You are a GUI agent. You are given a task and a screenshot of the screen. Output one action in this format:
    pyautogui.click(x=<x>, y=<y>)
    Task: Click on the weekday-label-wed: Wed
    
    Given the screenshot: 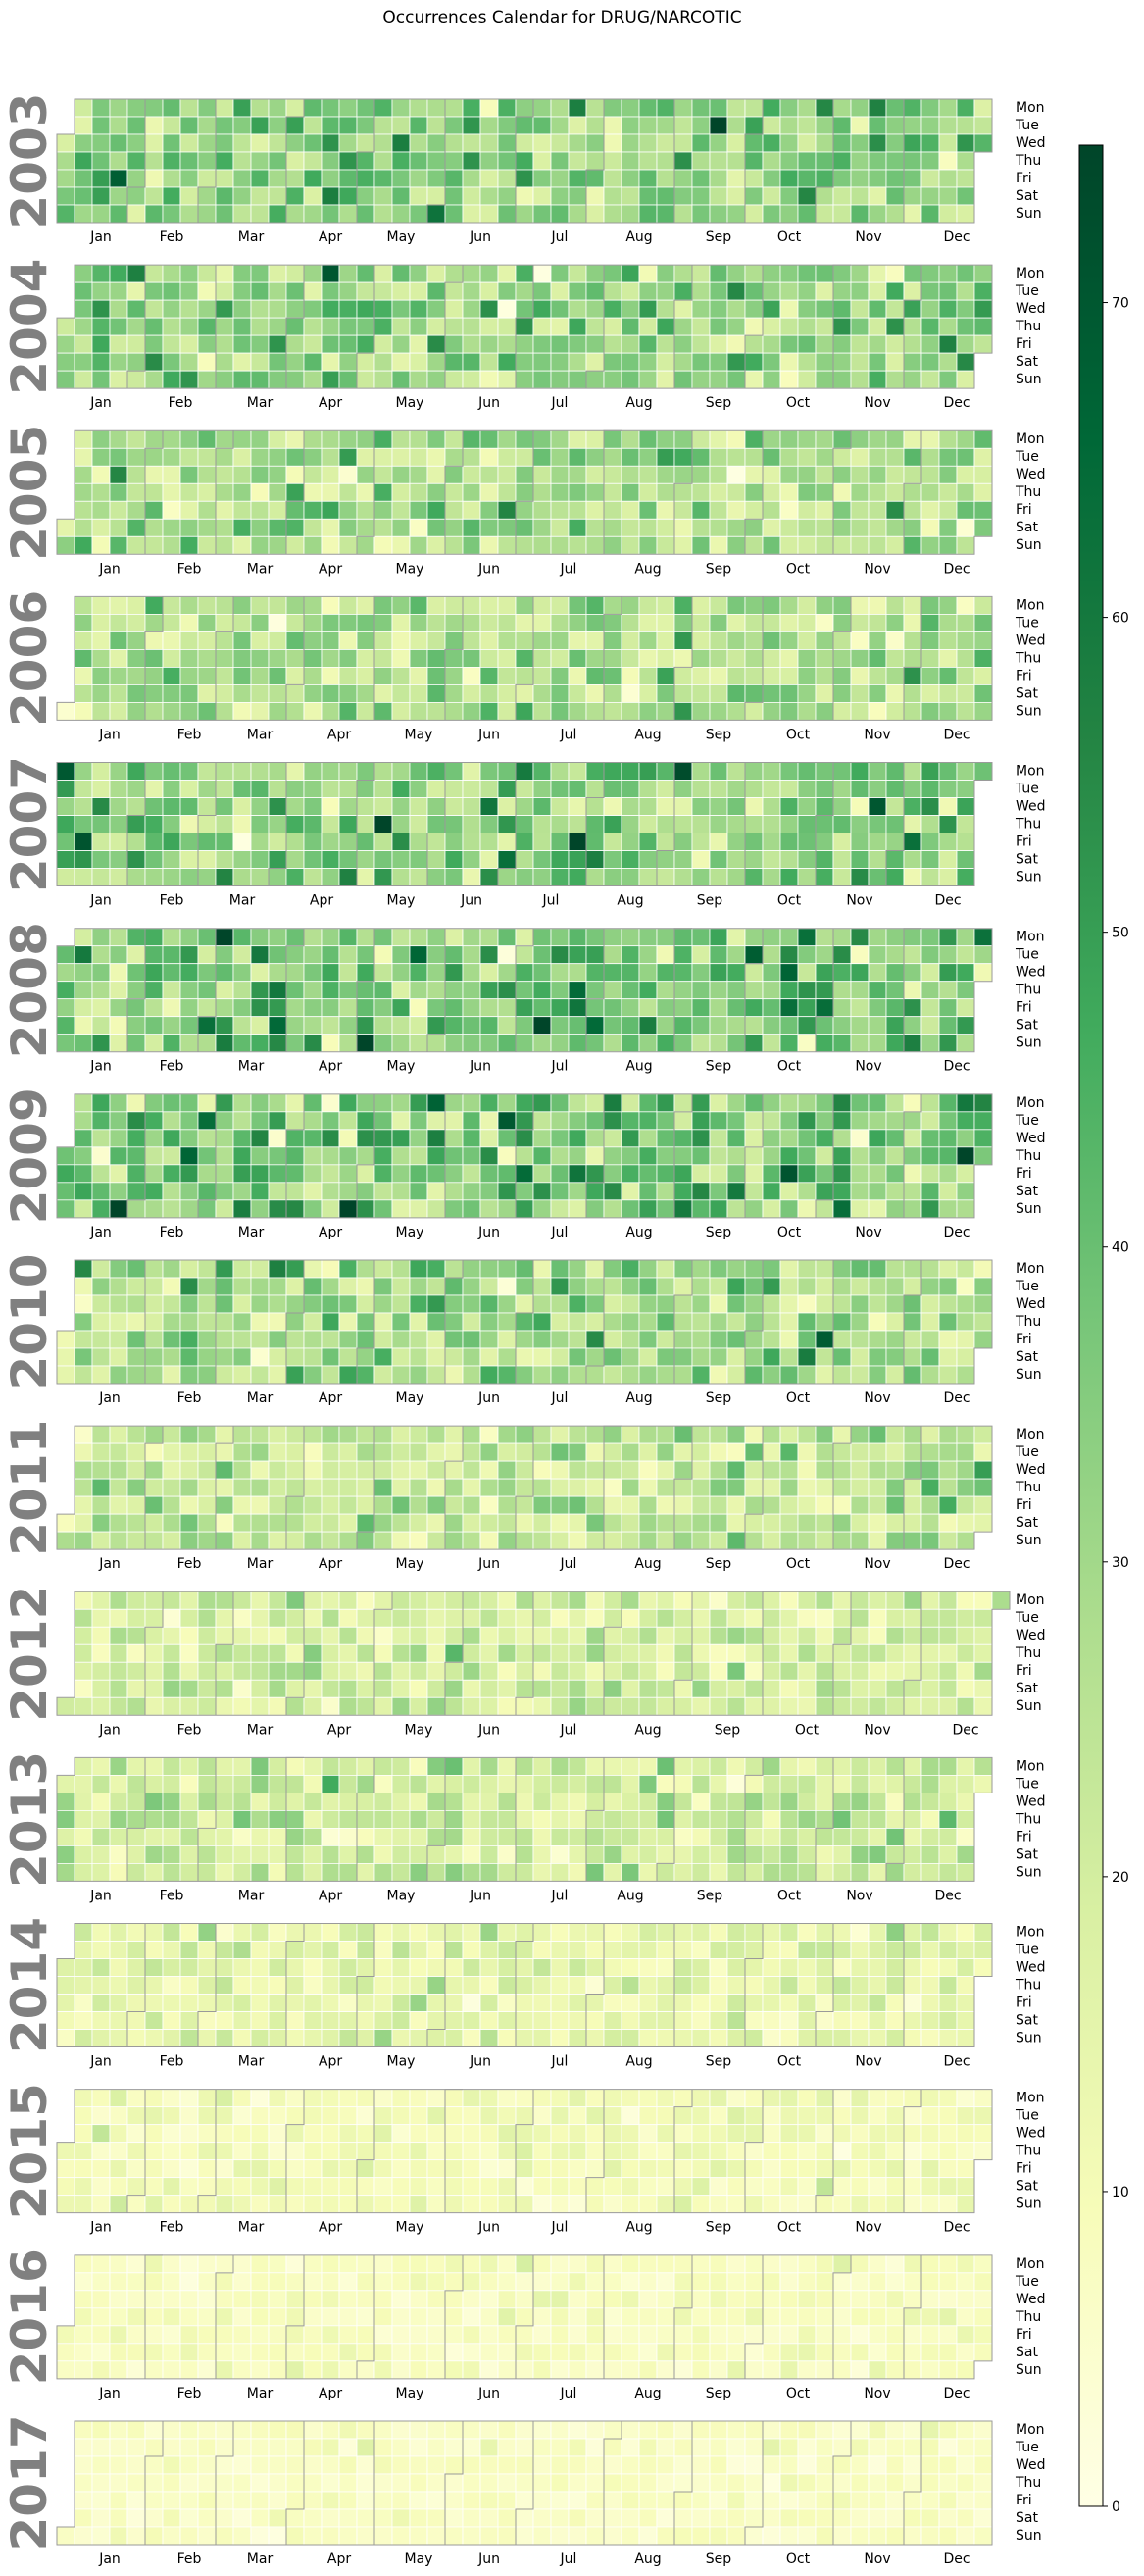 What is the action you would take?
    pyautogui.click(x=1031, y=1304)
    